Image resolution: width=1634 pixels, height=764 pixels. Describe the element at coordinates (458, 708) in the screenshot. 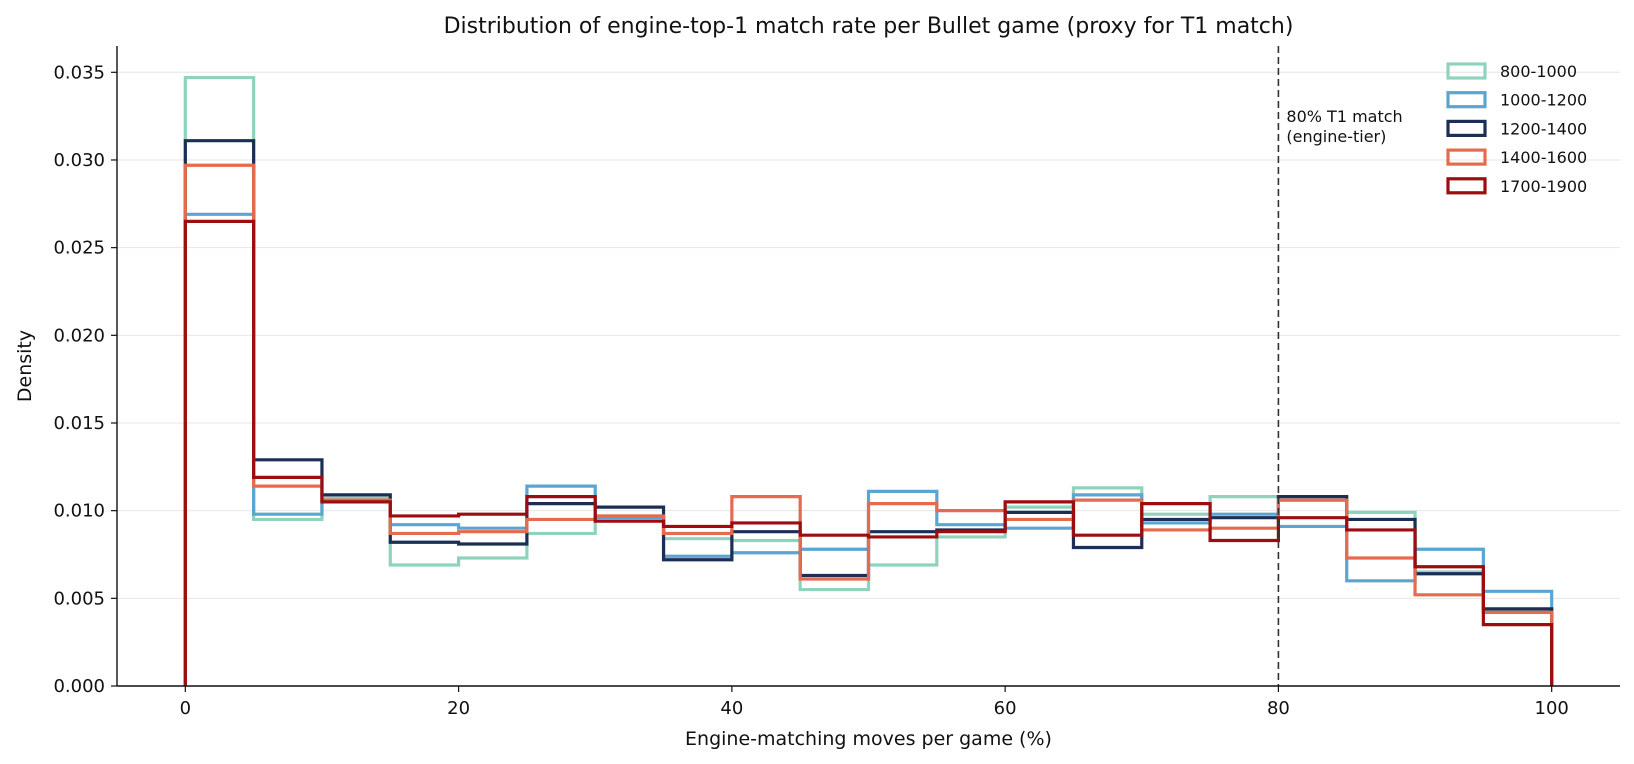

I see `x-tick-label: 20` at that location.